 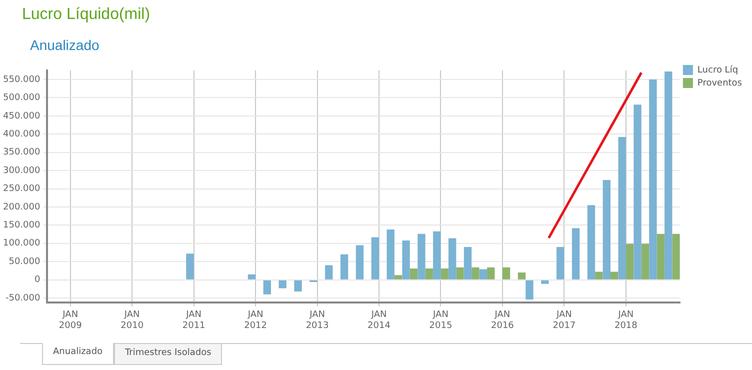 I want to click on y-tick-label: 100.000, so click(x=21, y=243).